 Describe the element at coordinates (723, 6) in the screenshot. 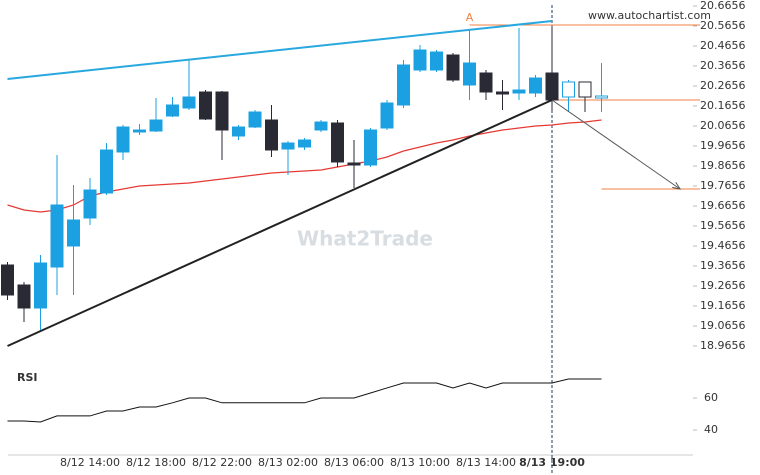

I see `y-tick-label: 20.6656` at that location.